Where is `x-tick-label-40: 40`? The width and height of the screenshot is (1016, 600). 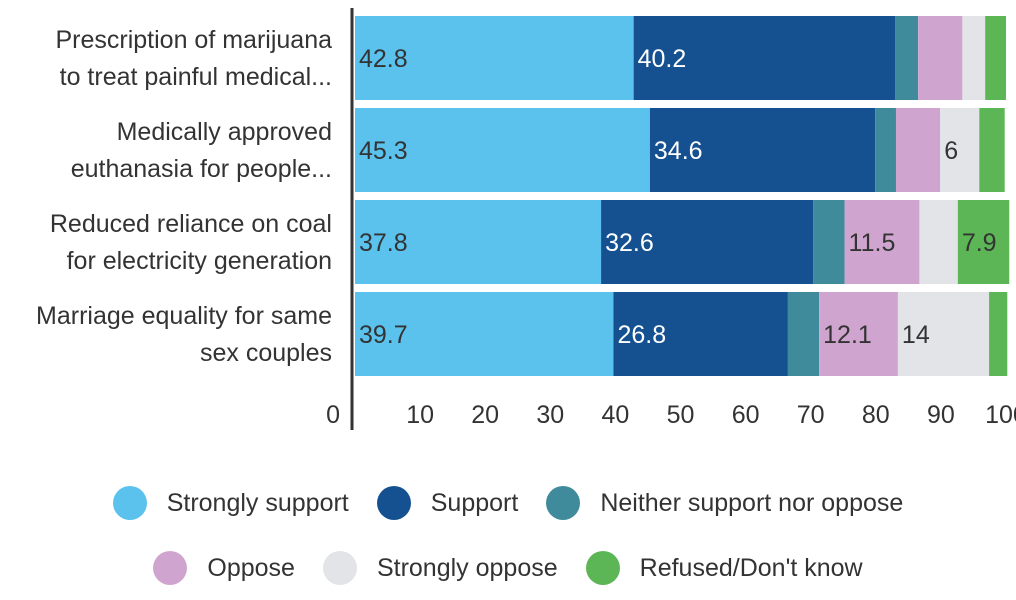 x-tick-label-40: 40 is located at coordinates (615, 415).